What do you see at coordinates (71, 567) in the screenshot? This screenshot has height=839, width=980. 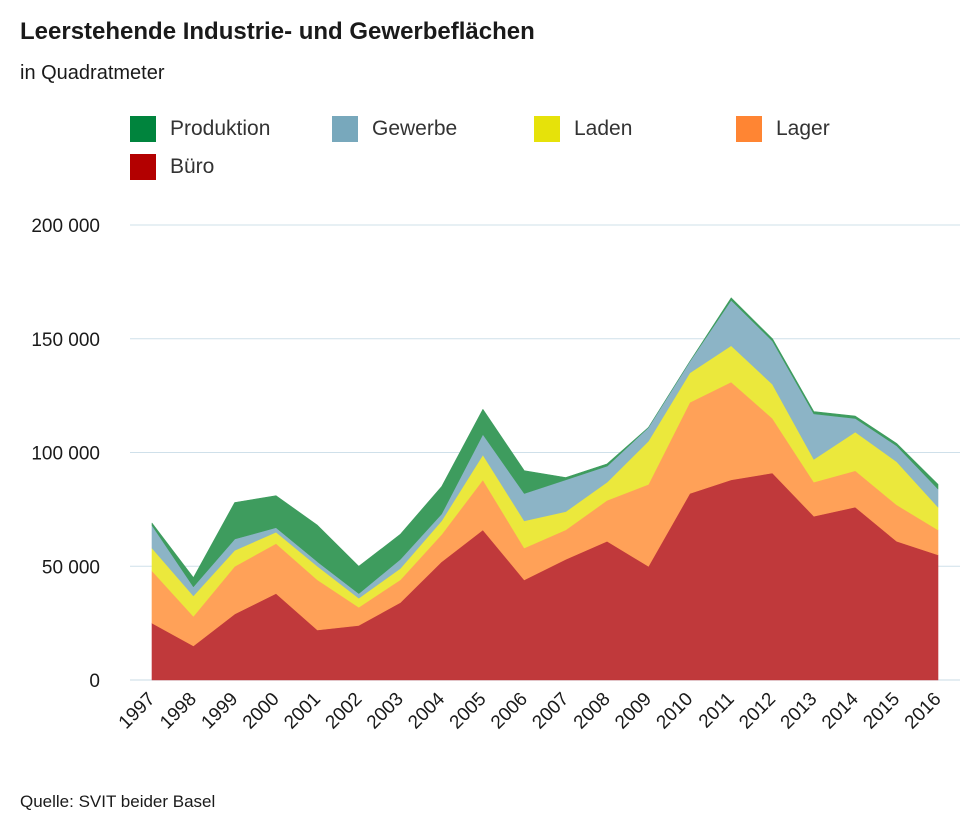 I see `y-tick-label: 50 000` at bounding box center [71, 567].